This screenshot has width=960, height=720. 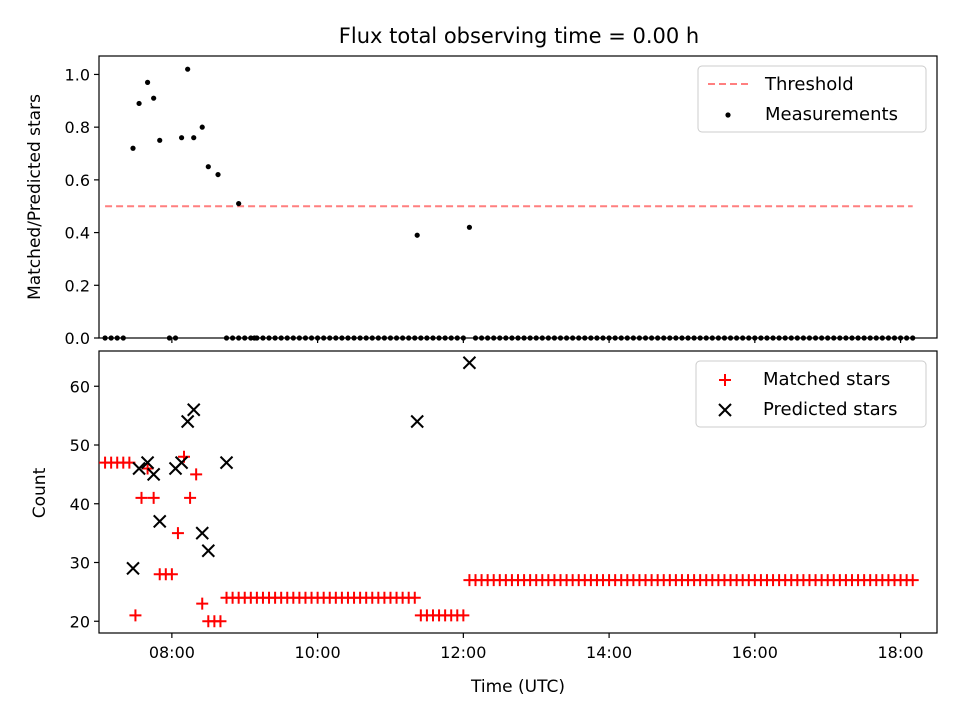 I want to click on bottom-legend-box, so click(x=811, y=394).